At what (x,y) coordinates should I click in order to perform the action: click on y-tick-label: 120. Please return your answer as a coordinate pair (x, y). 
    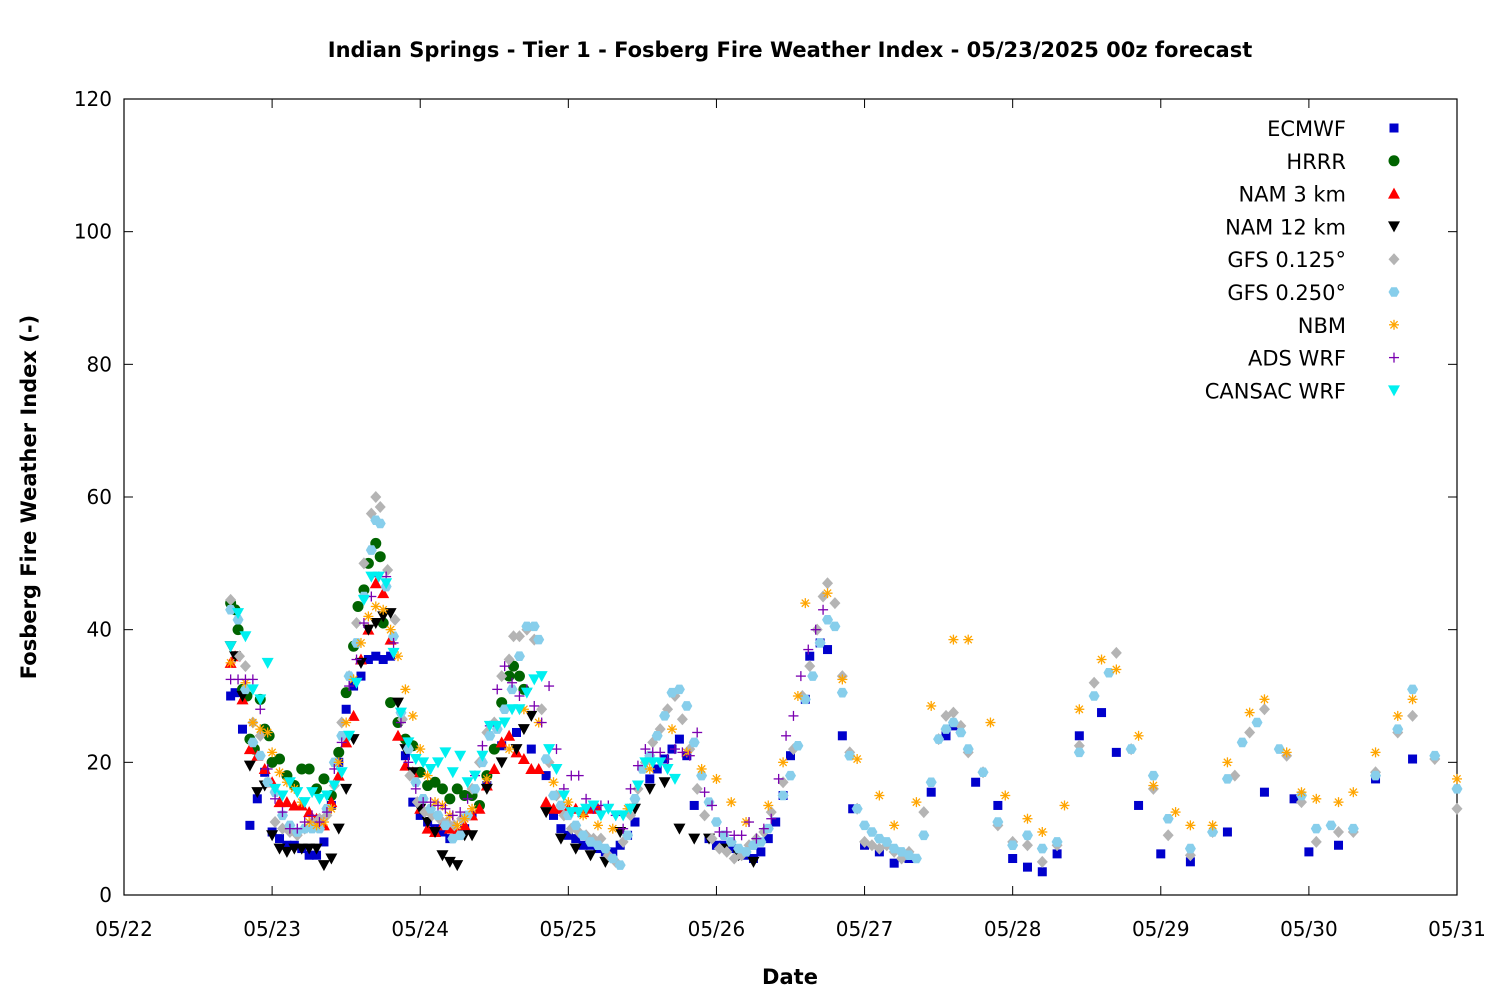
    Looking at the image, I should click on (93, 99).